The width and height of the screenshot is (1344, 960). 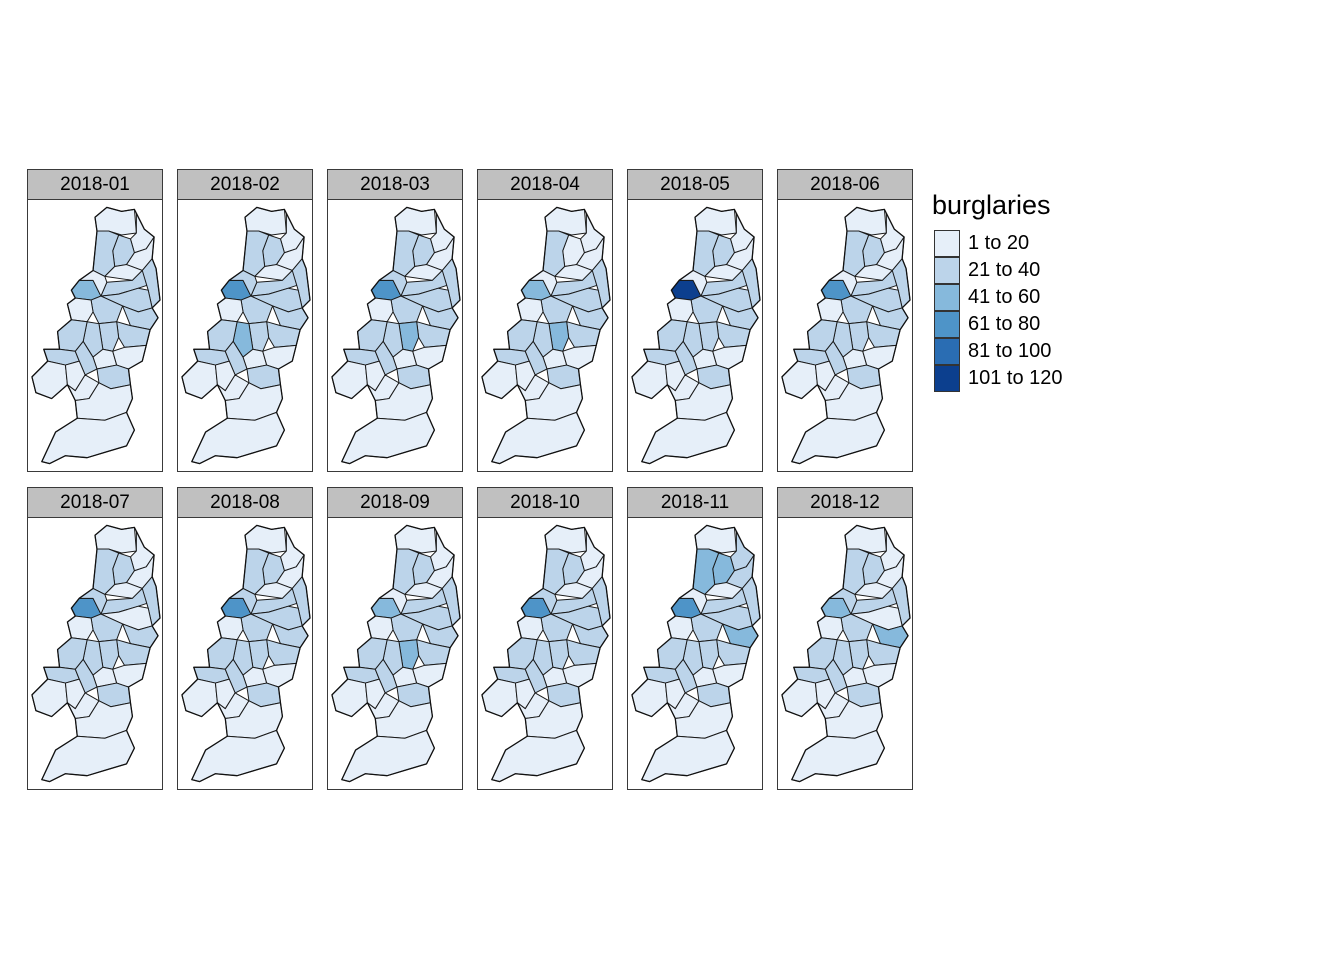 I want to click on map-panel: 2018-09, so click(x=395, y=638).